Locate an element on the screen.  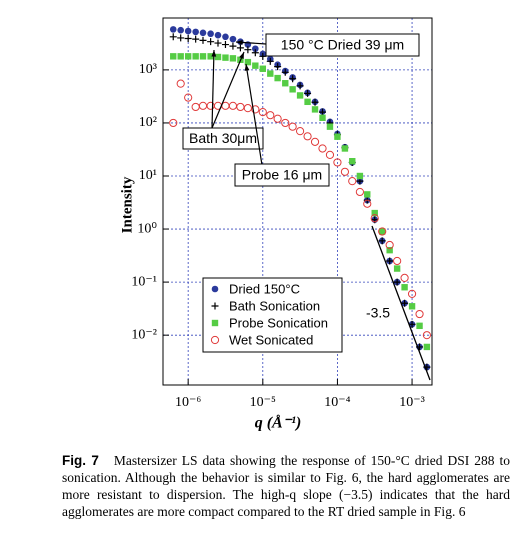
y-tick-label: 10⁻¹ is located at coordinates (144, 281).